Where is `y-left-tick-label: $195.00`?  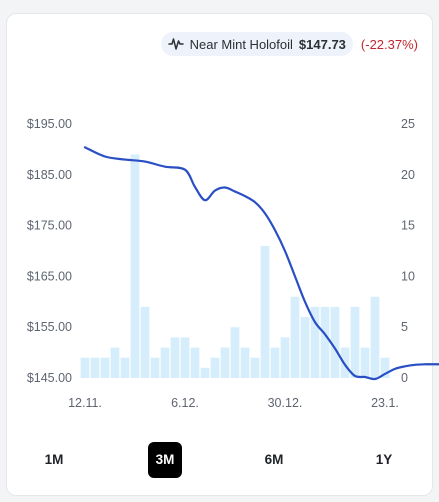
y-left-tick-label: $195.00 is located at coordinates (49, 124).